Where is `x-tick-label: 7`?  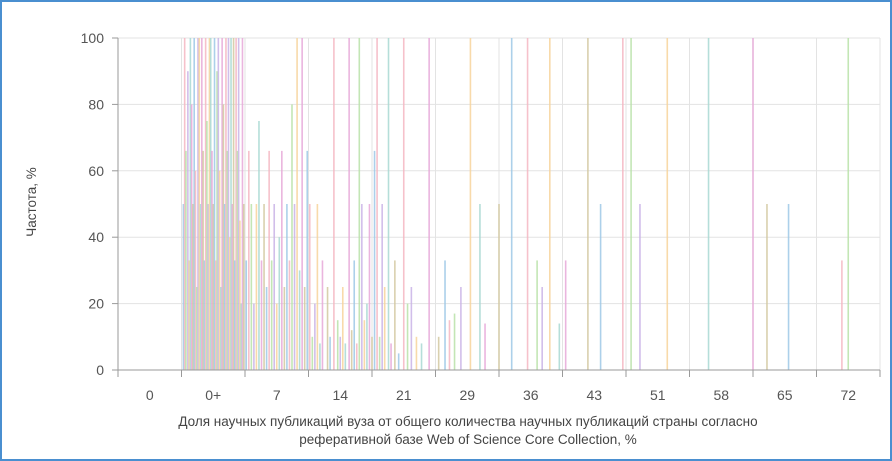
x-tick-label: 7 is located at coordinates (277, 395).